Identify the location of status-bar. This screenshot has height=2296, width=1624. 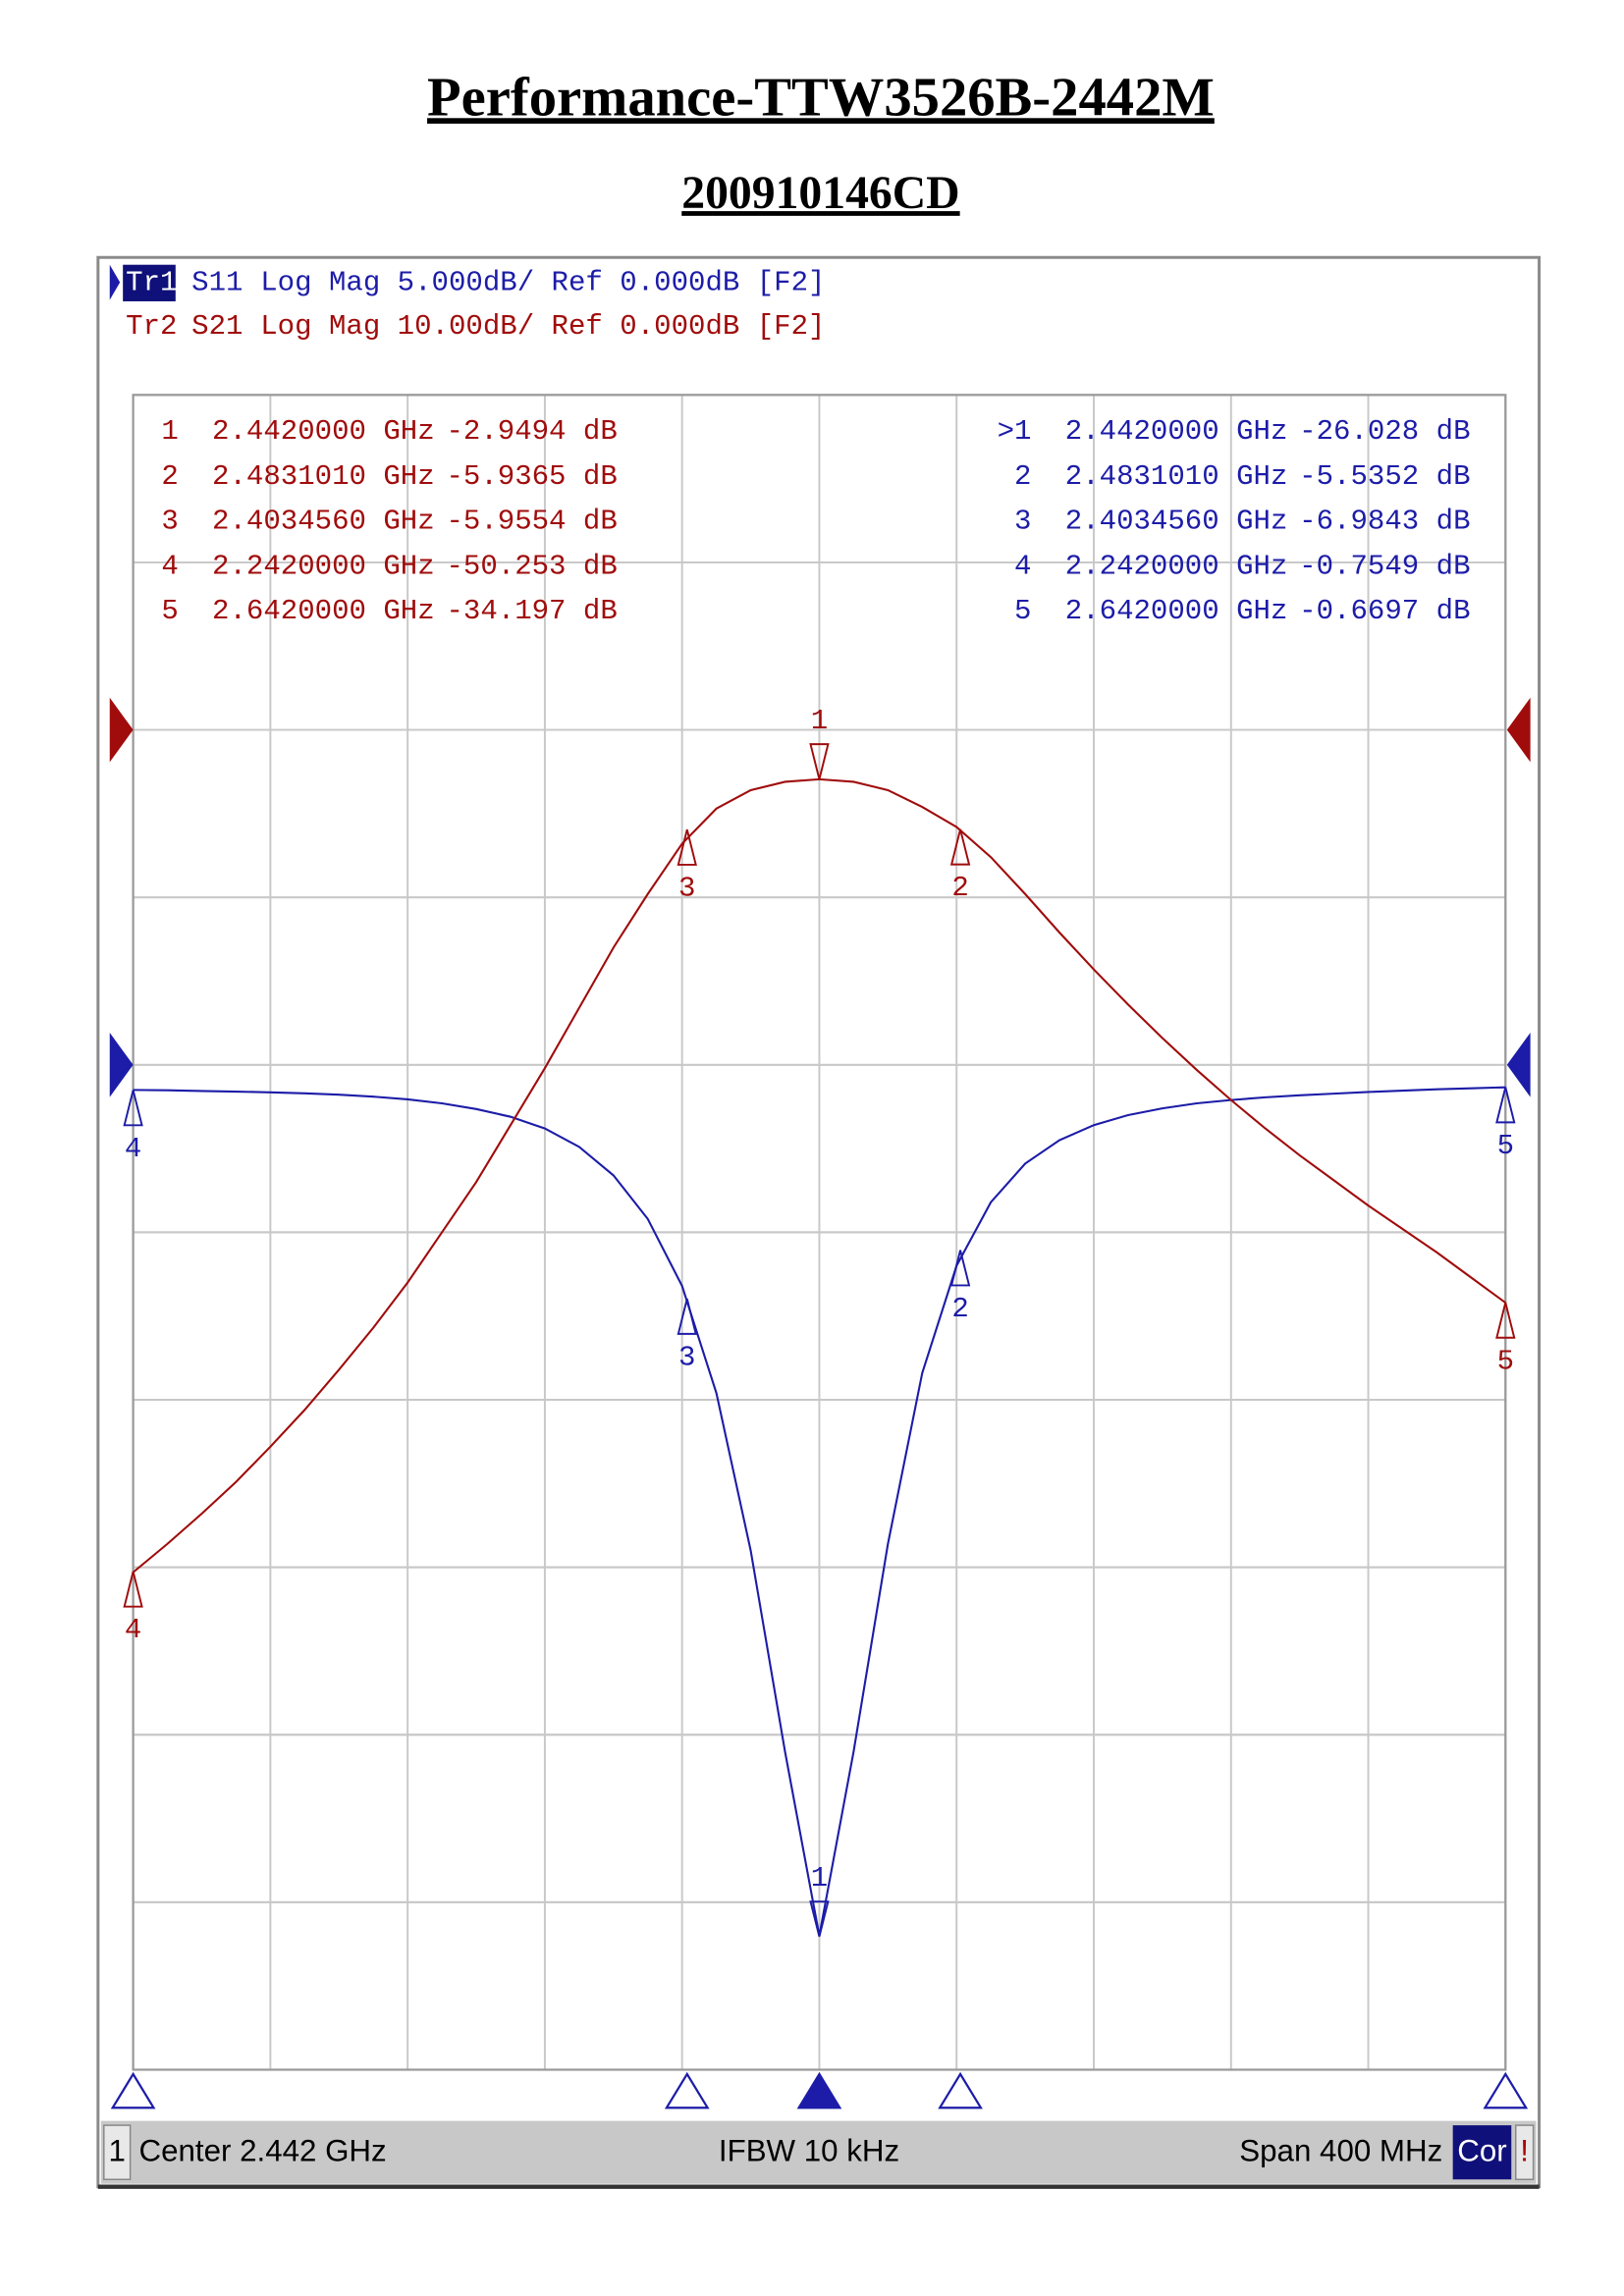
(818, 2152).